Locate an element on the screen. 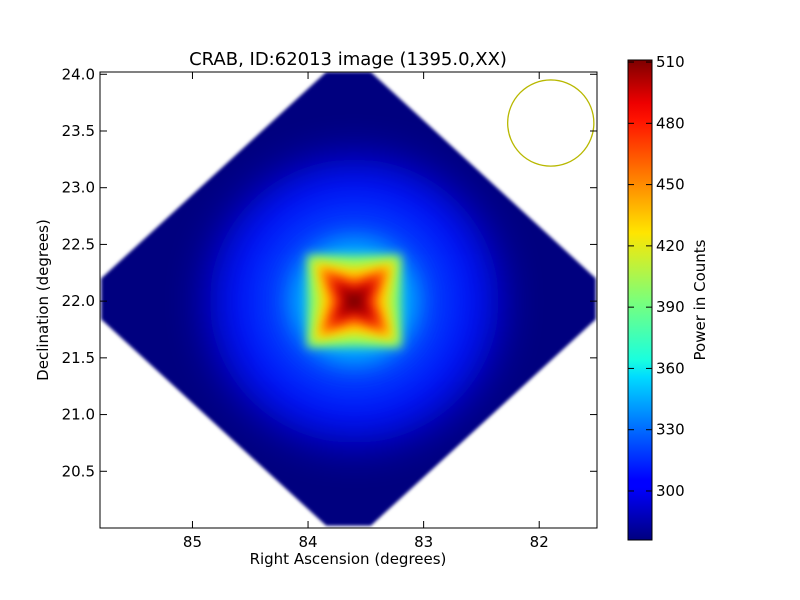  colorbar-ticks: 300 330 360 390 420 450 480 510 is located at coordinates (656, 276).